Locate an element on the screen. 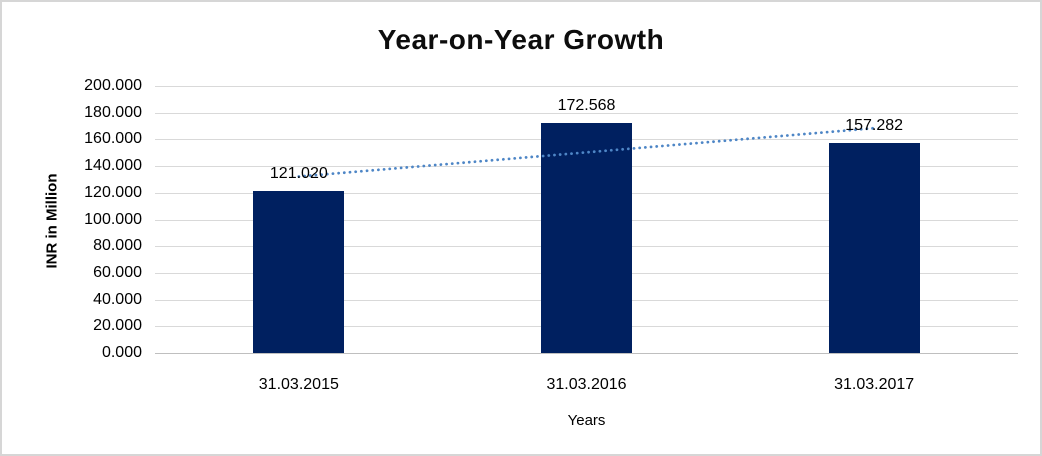  x-tick-label: 31.03.2017 is located at coordinates (874, 384).